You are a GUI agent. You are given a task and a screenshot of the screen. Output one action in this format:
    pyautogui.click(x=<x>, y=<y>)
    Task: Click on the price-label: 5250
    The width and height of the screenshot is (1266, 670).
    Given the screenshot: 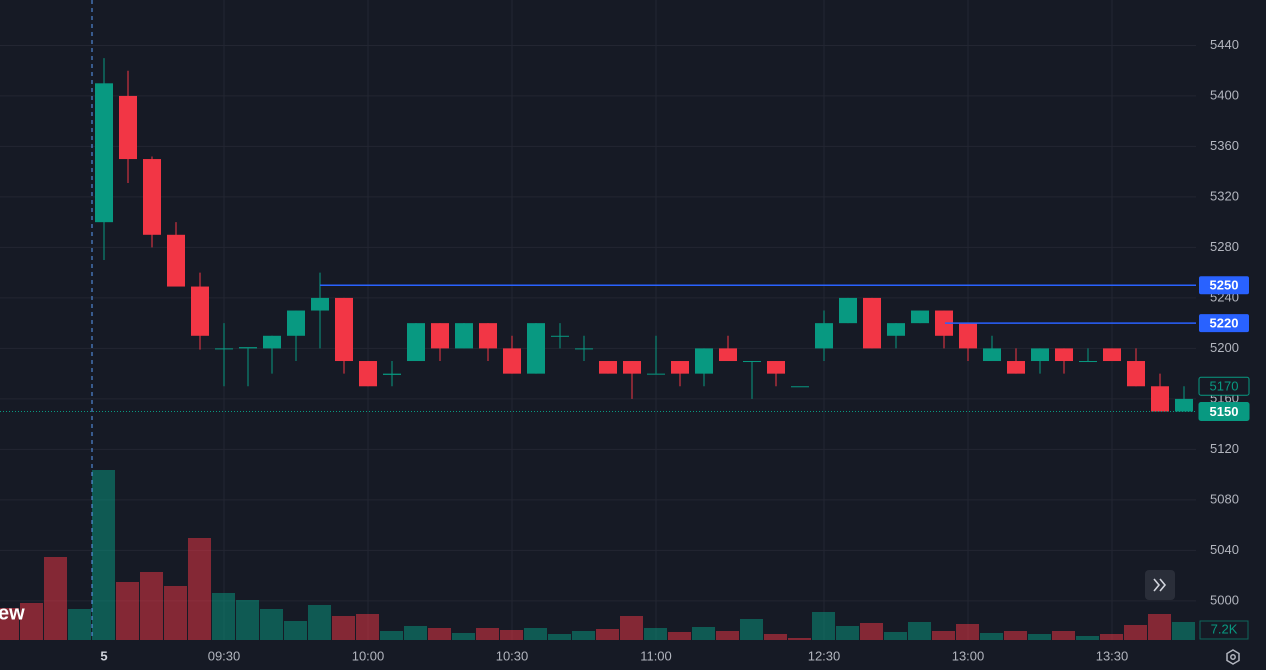 What is the action you would take?
    pyautogui.click(x=1224, y=285)
    